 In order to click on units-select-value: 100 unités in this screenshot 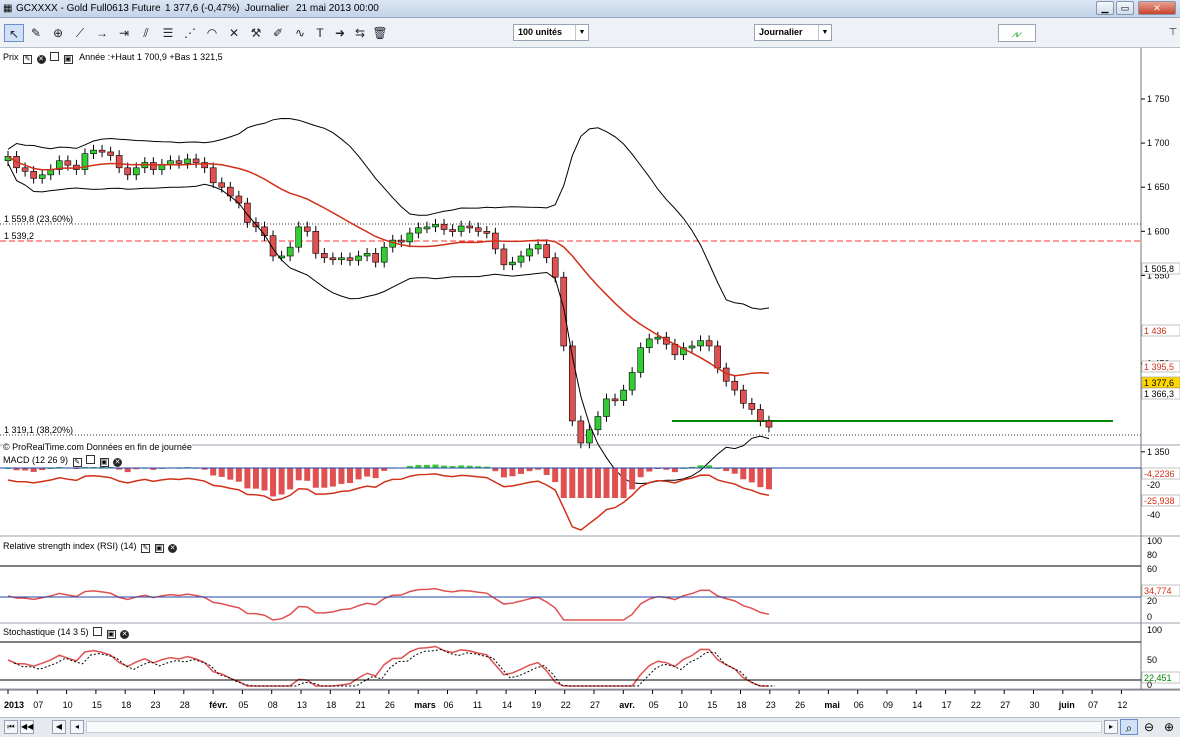, I will do `click(540, 32)`.